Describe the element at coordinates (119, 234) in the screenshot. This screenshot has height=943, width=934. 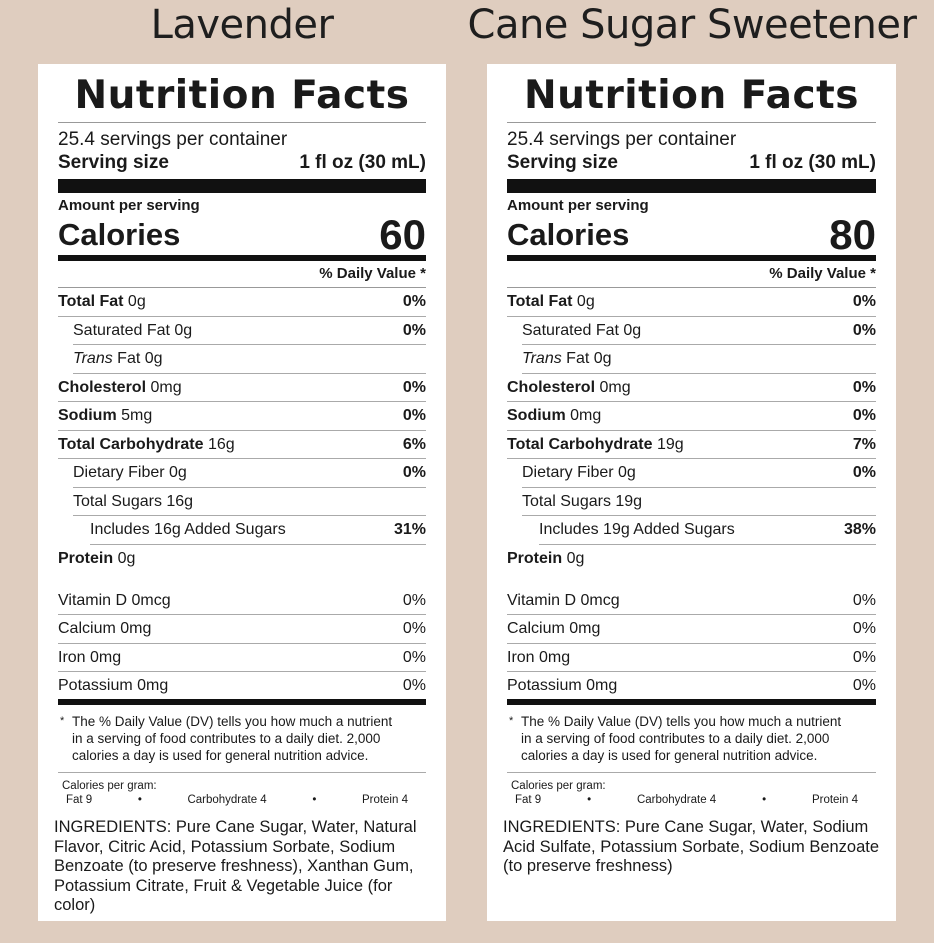
I see `calories-label: Calories` at that location.